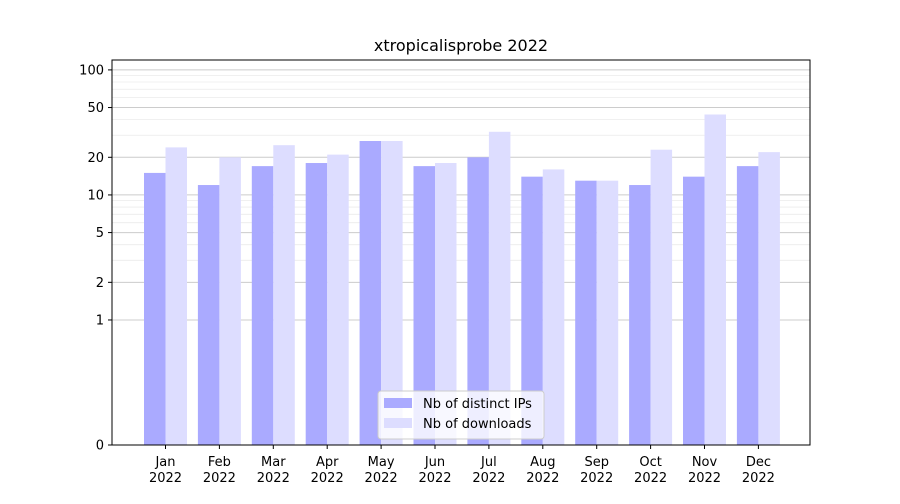 The image size is (900, 504). What do you see at coordinates (542, 462) in the screenshot?
I see `x-tick-label: Aug` at bounding box center [542, 462].